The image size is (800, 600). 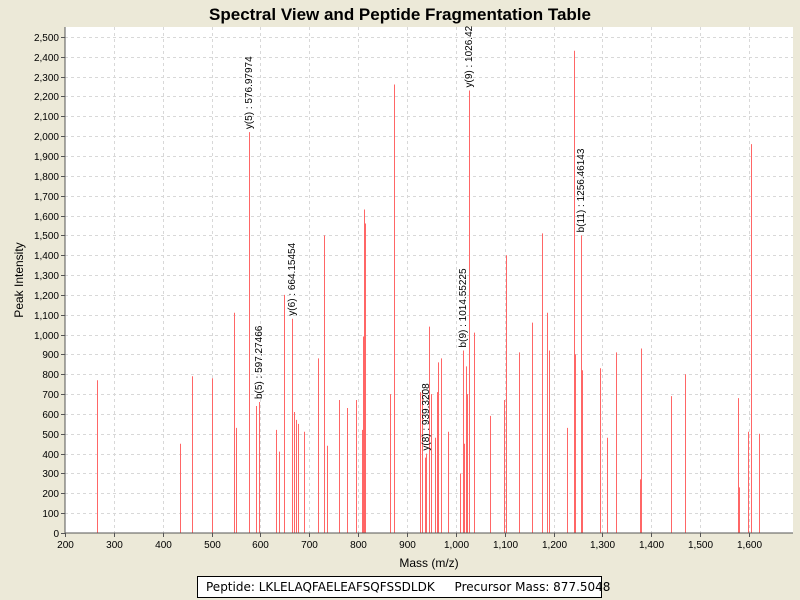 What do you see at coordinates (292, 278) in the screenshot?
I see `peak-annotation: y(6) : 664.15454` at bounding box center [292, 278].